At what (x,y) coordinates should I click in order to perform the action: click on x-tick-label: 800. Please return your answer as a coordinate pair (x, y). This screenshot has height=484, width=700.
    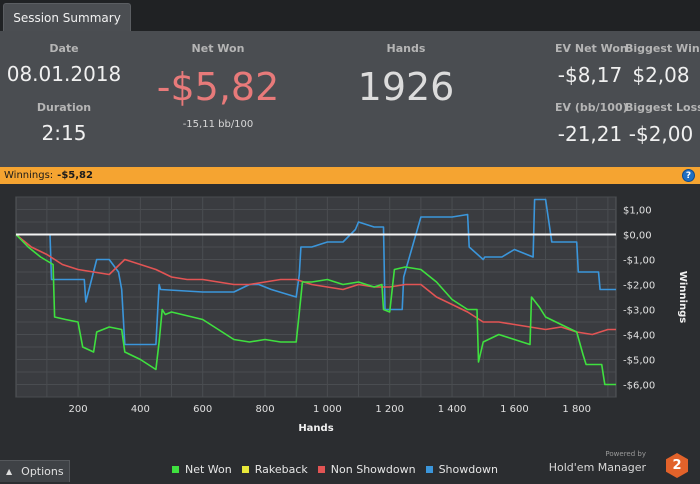
    Looking at the image, I should click on (264, 409).